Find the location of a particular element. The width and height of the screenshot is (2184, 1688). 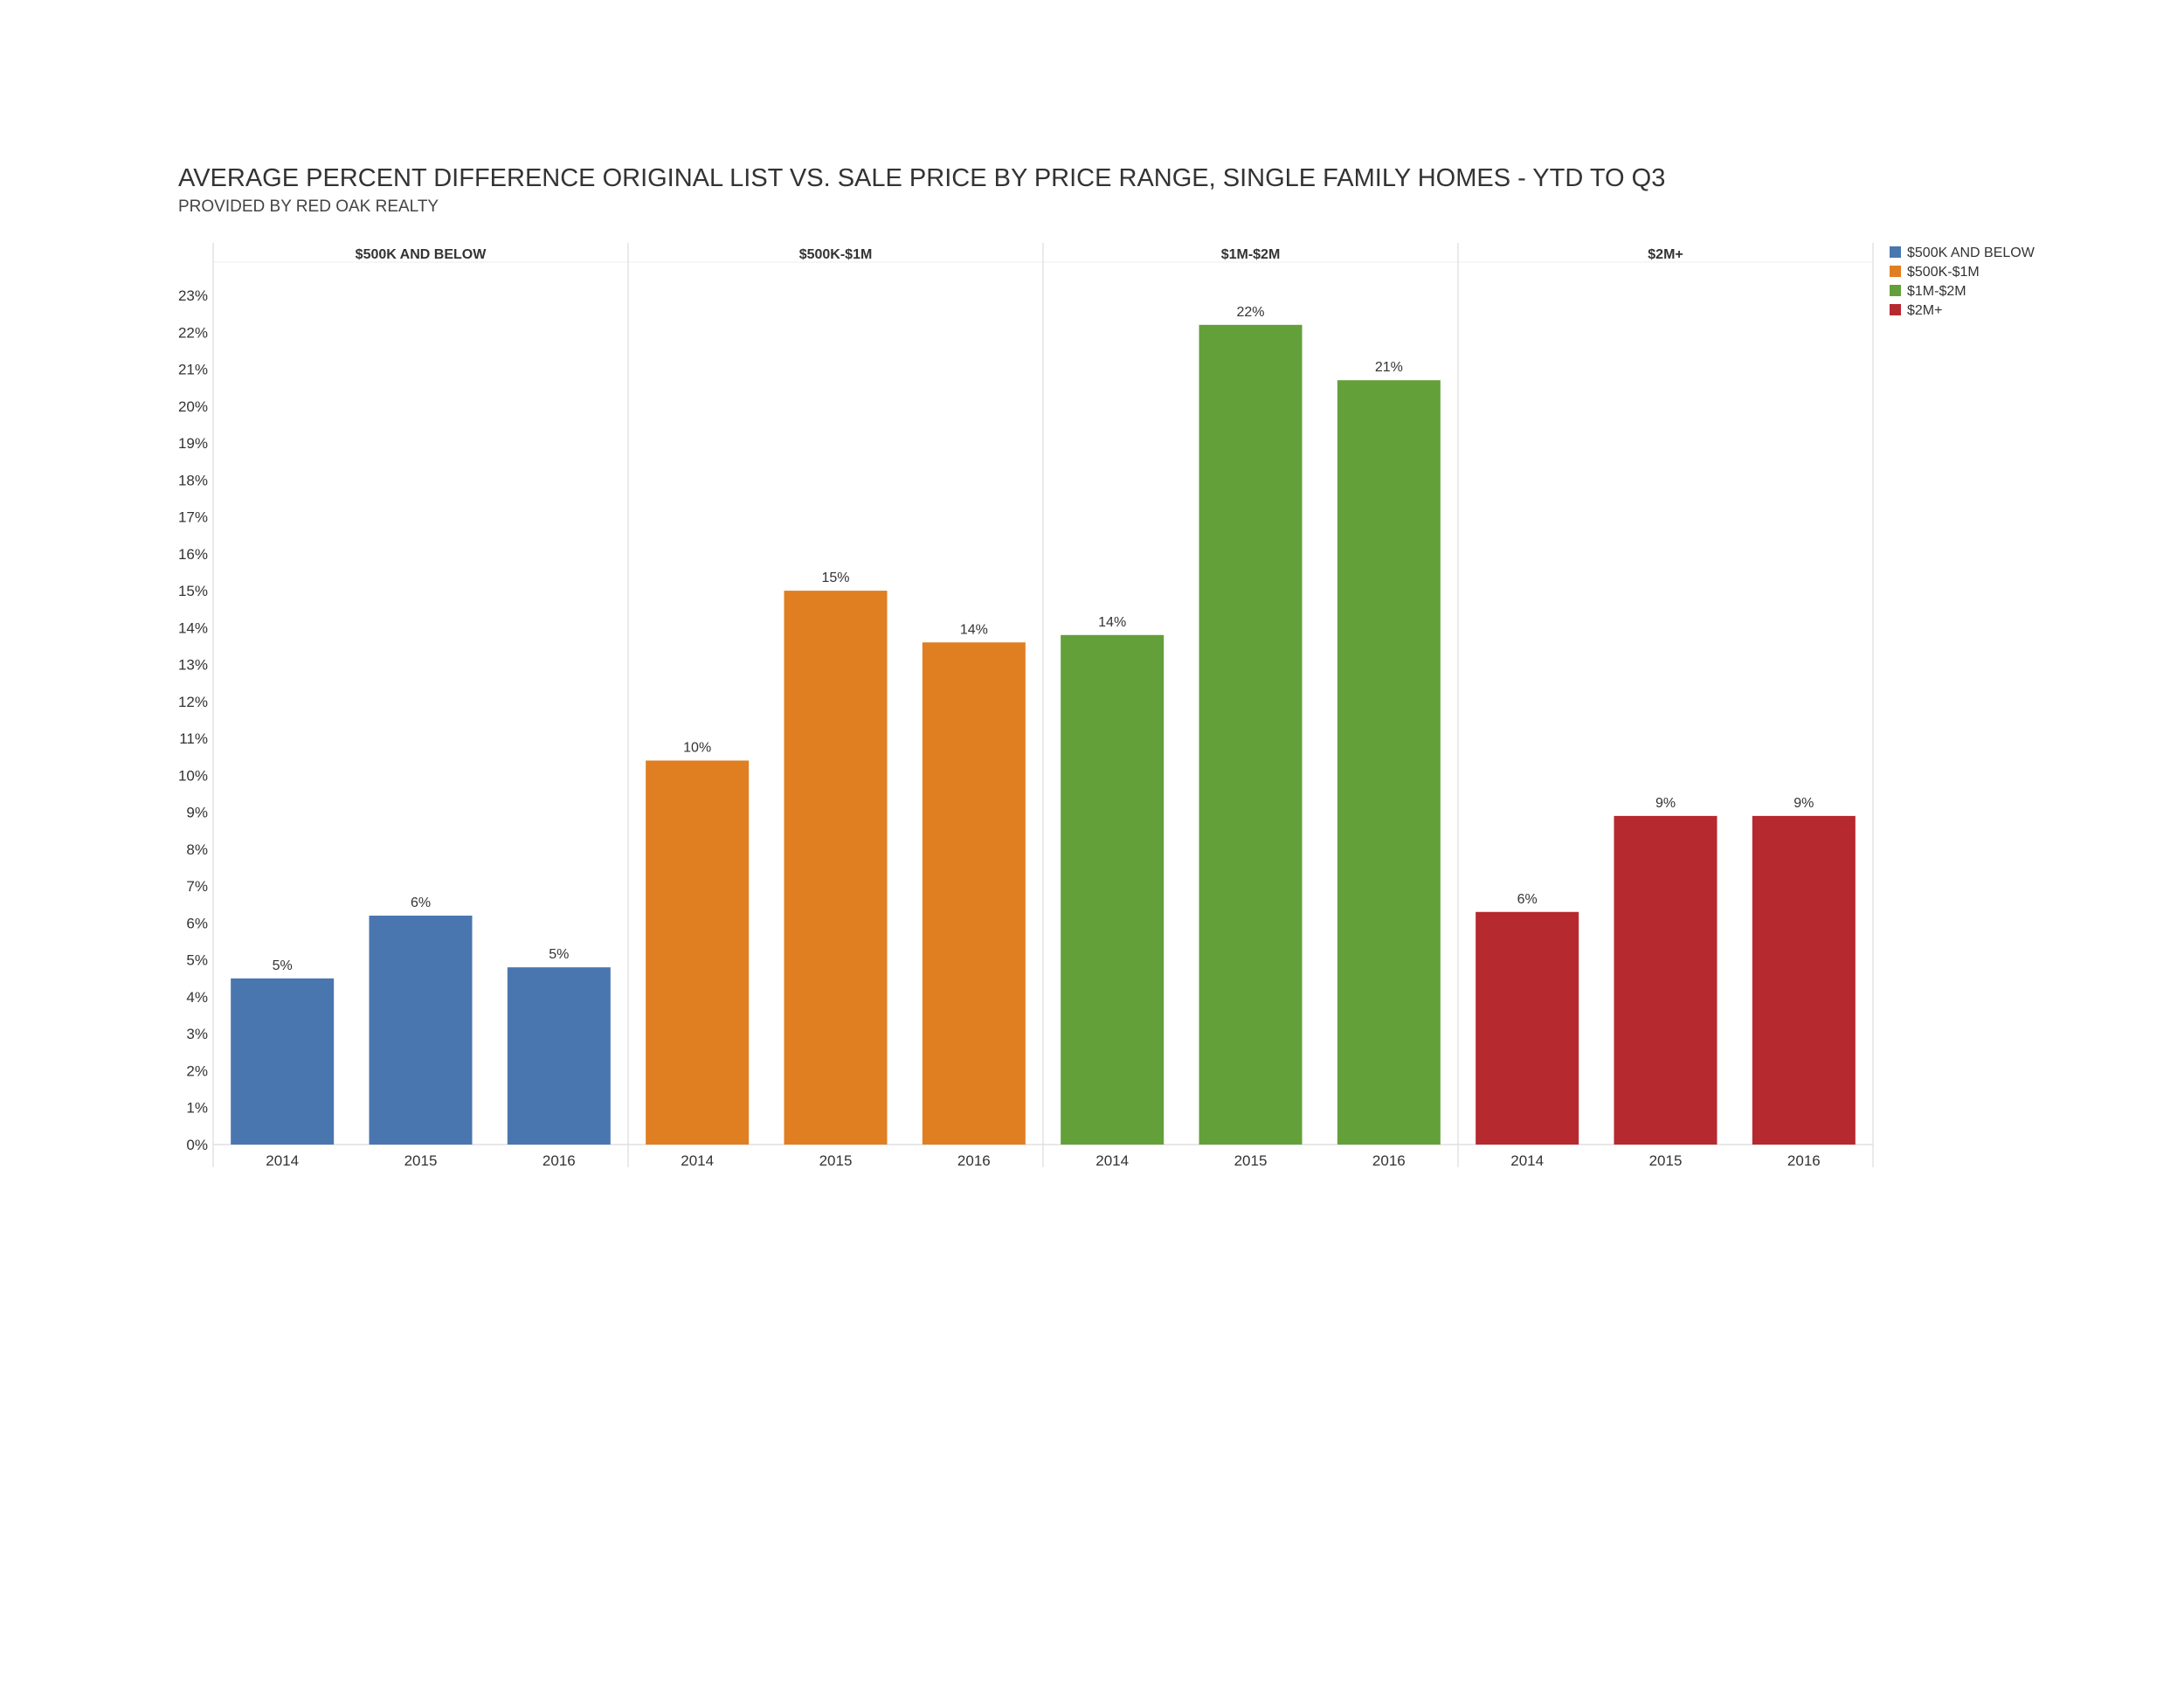

bar-value-label: 10% is located at coordinates (697, 747).